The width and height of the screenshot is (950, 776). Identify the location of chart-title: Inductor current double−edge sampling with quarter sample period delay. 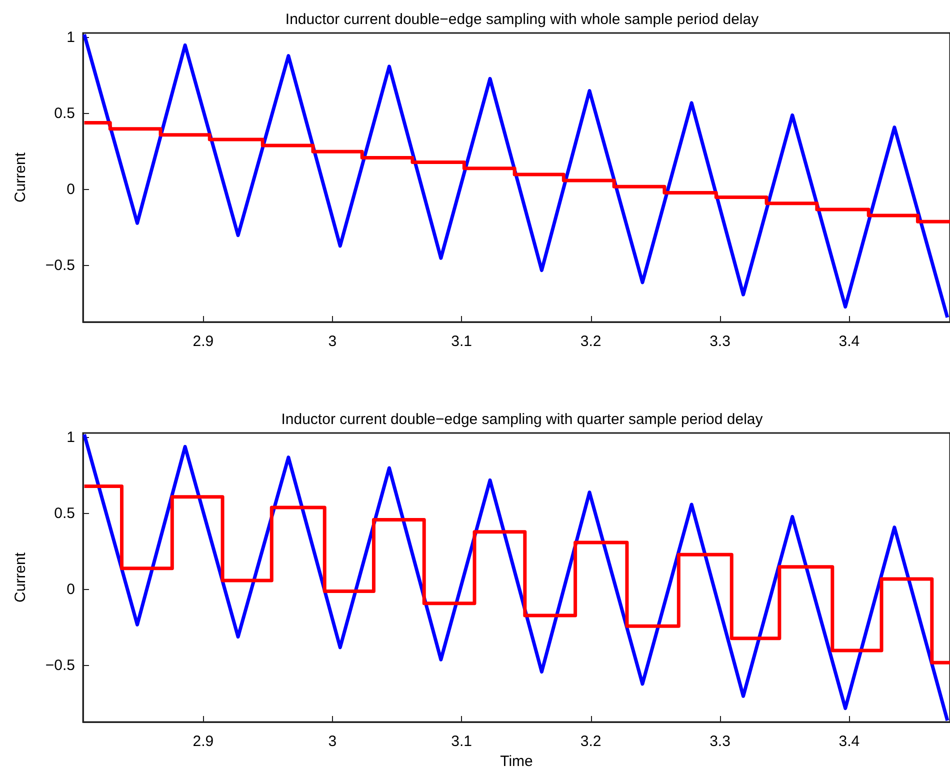
(522, 419).